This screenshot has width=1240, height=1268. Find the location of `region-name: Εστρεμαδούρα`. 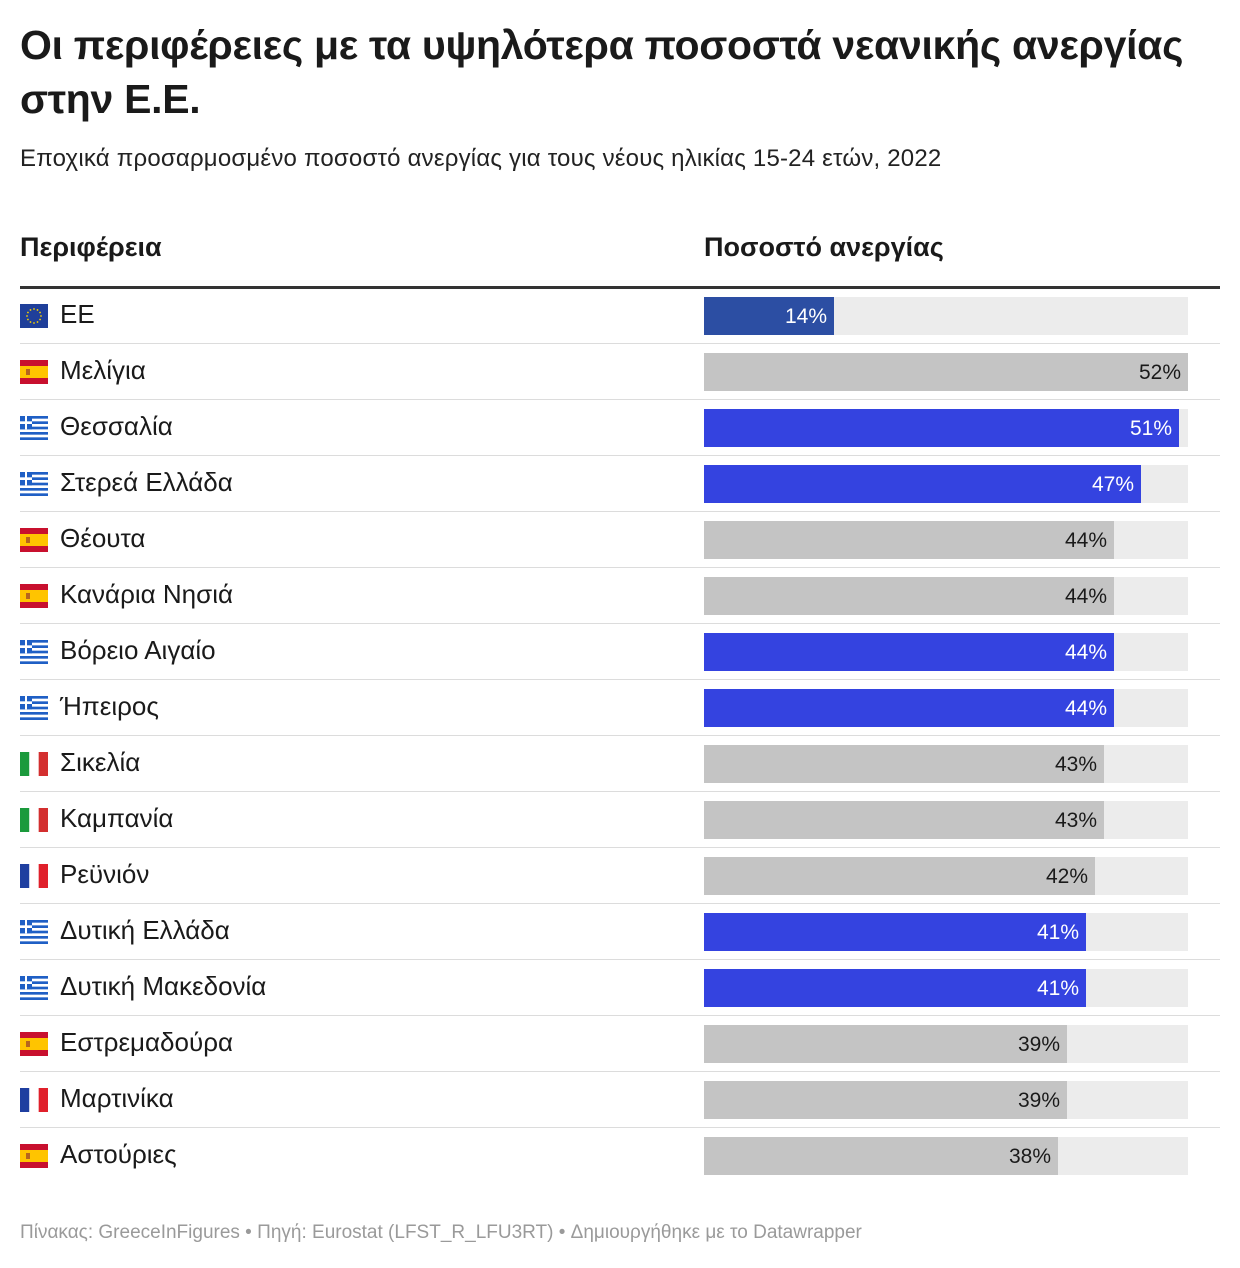

region-name: Εστρεμαδούρα is located at coordinates (147, 1042).